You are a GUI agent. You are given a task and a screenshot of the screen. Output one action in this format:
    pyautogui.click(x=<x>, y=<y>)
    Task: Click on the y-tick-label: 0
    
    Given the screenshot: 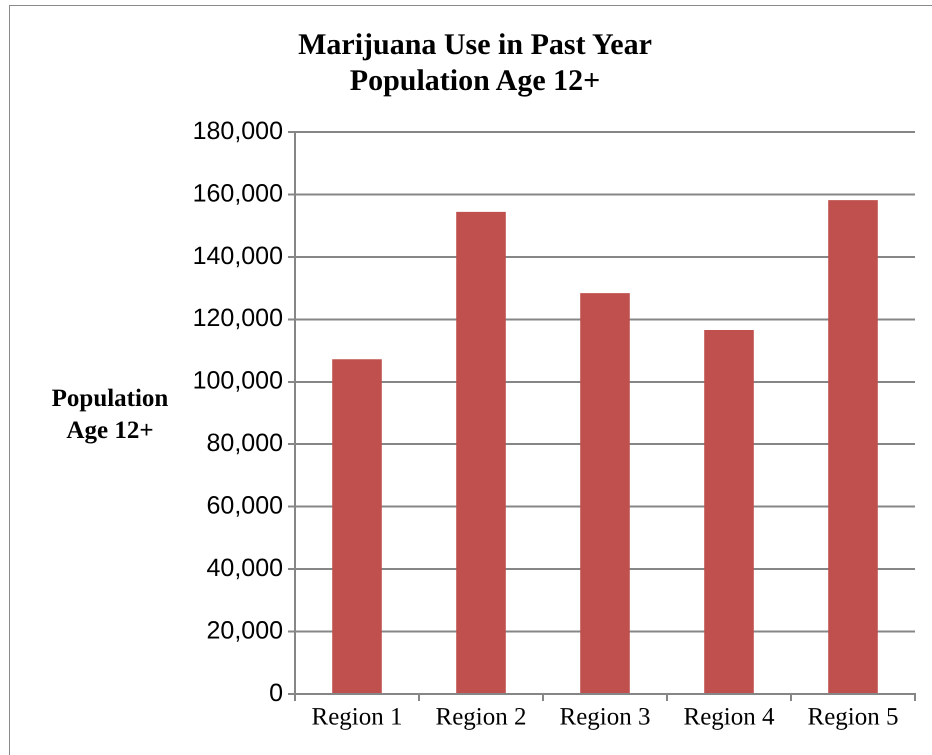 What is the action you would take?
    pyautogui.click(x=276, y=692)
    